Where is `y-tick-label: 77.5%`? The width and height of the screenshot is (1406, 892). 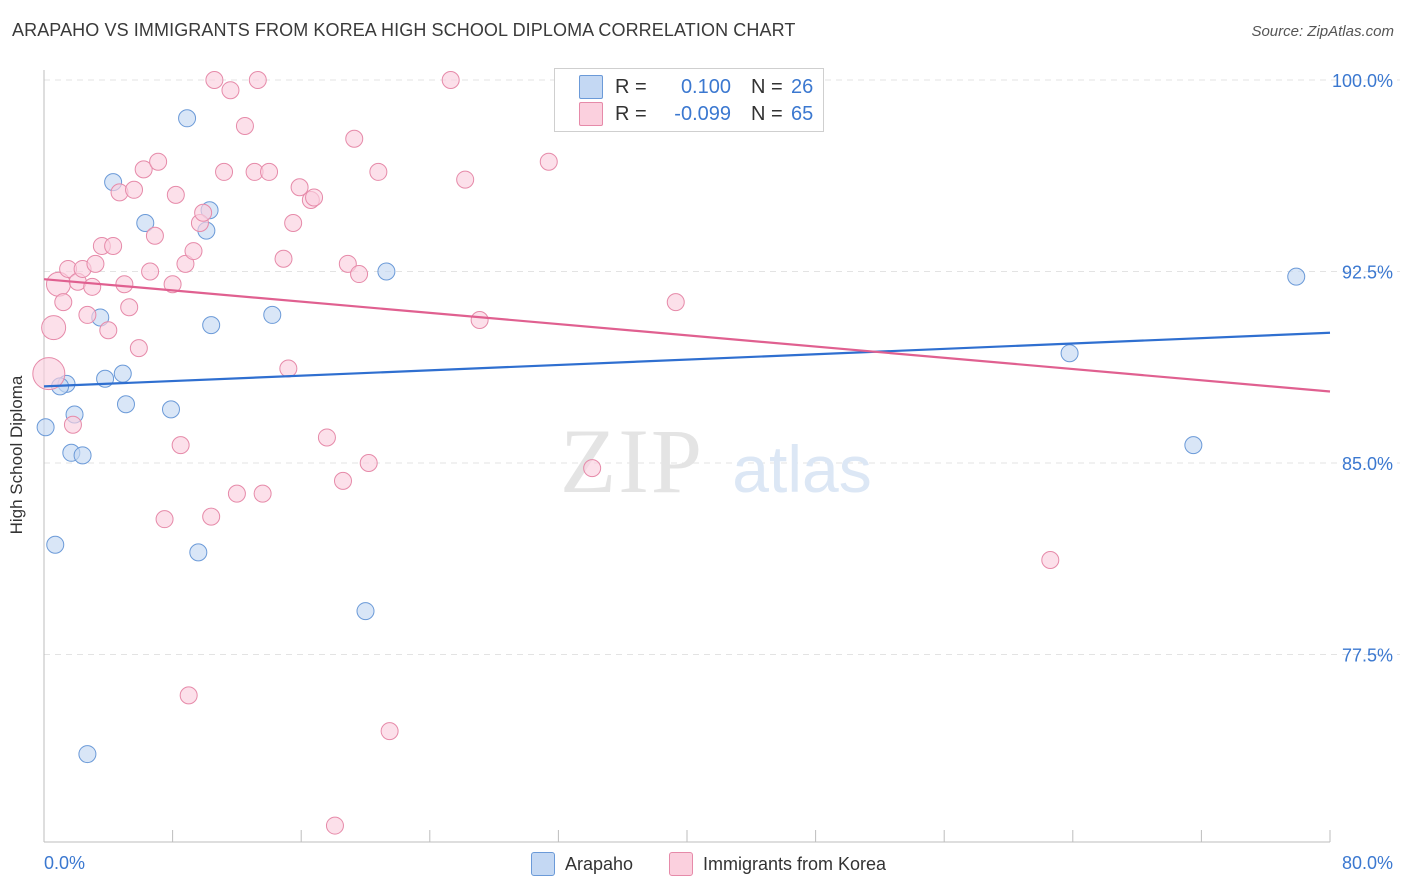
y-tick-label: 77.5% is located at coordinates (1367, 656).